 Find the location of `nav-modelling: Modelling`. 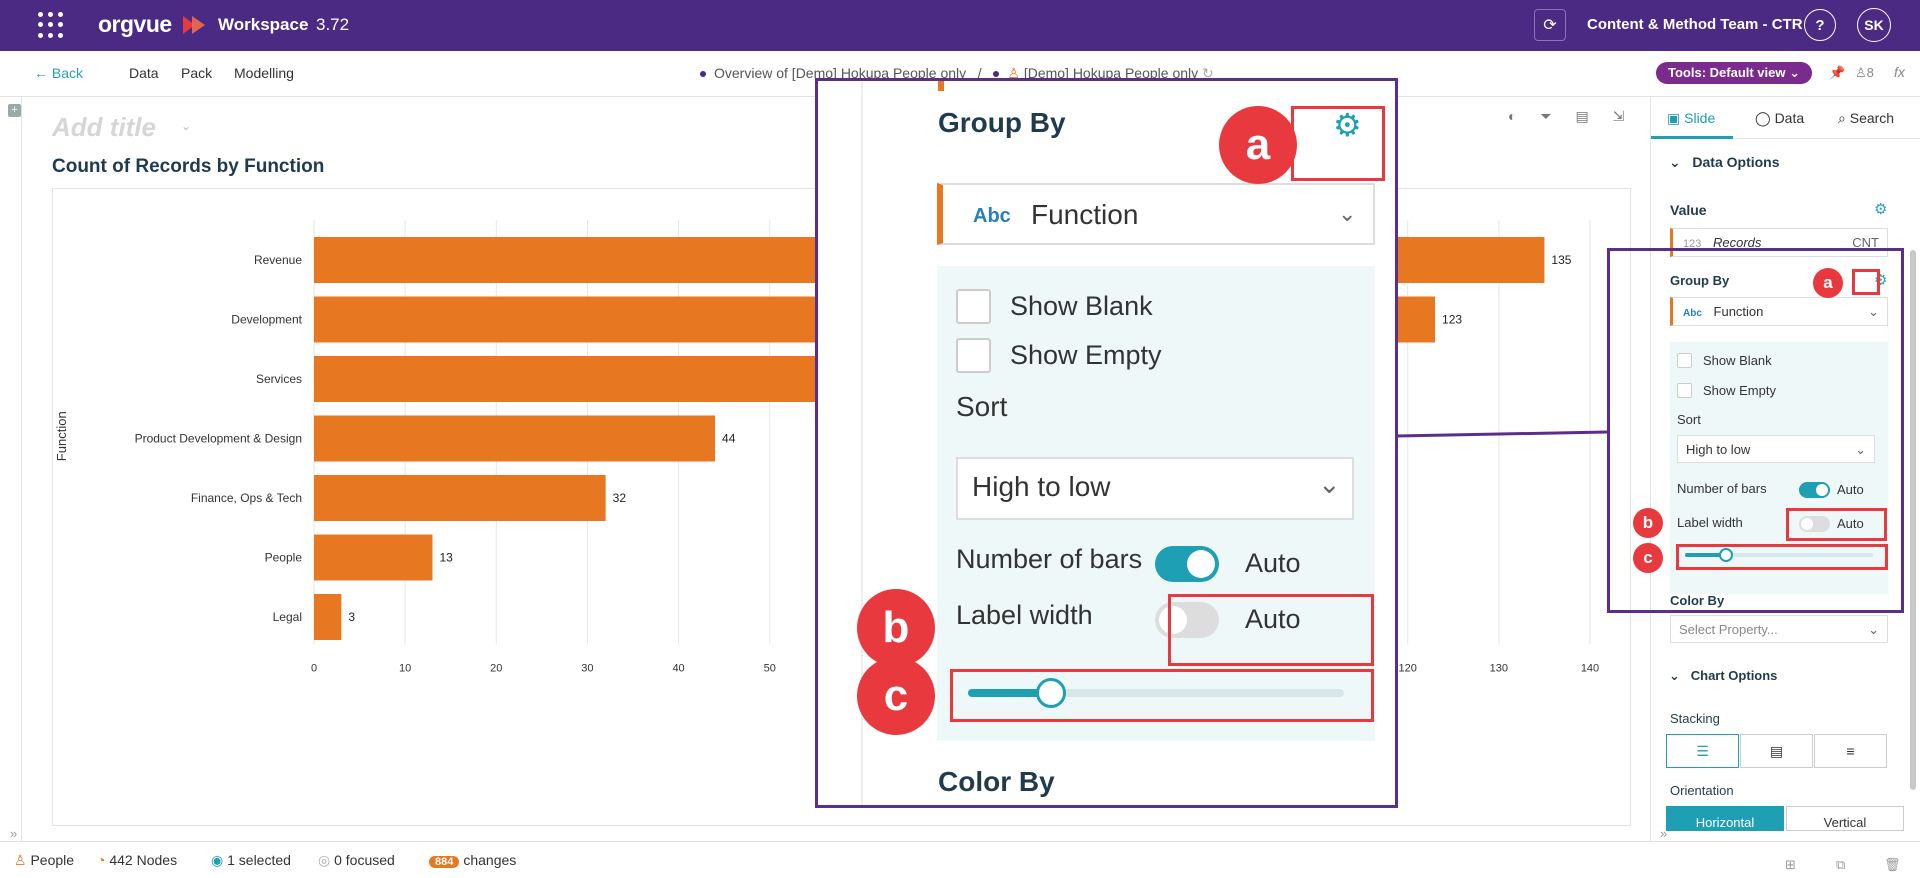

nav-modelling: Modelling is located at coordinates (264, 73).